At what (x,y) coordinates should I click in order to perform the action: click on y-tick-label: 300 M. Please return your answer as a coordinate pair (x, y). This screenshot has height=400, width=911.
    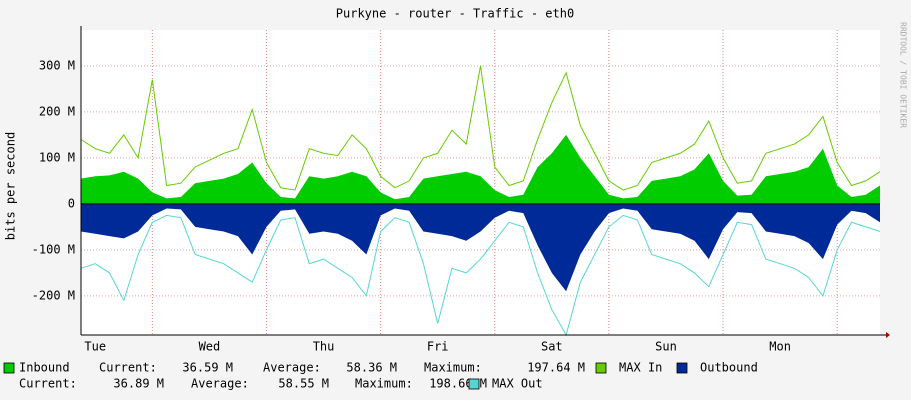
    Looking at the image, I should click on (57, 65).